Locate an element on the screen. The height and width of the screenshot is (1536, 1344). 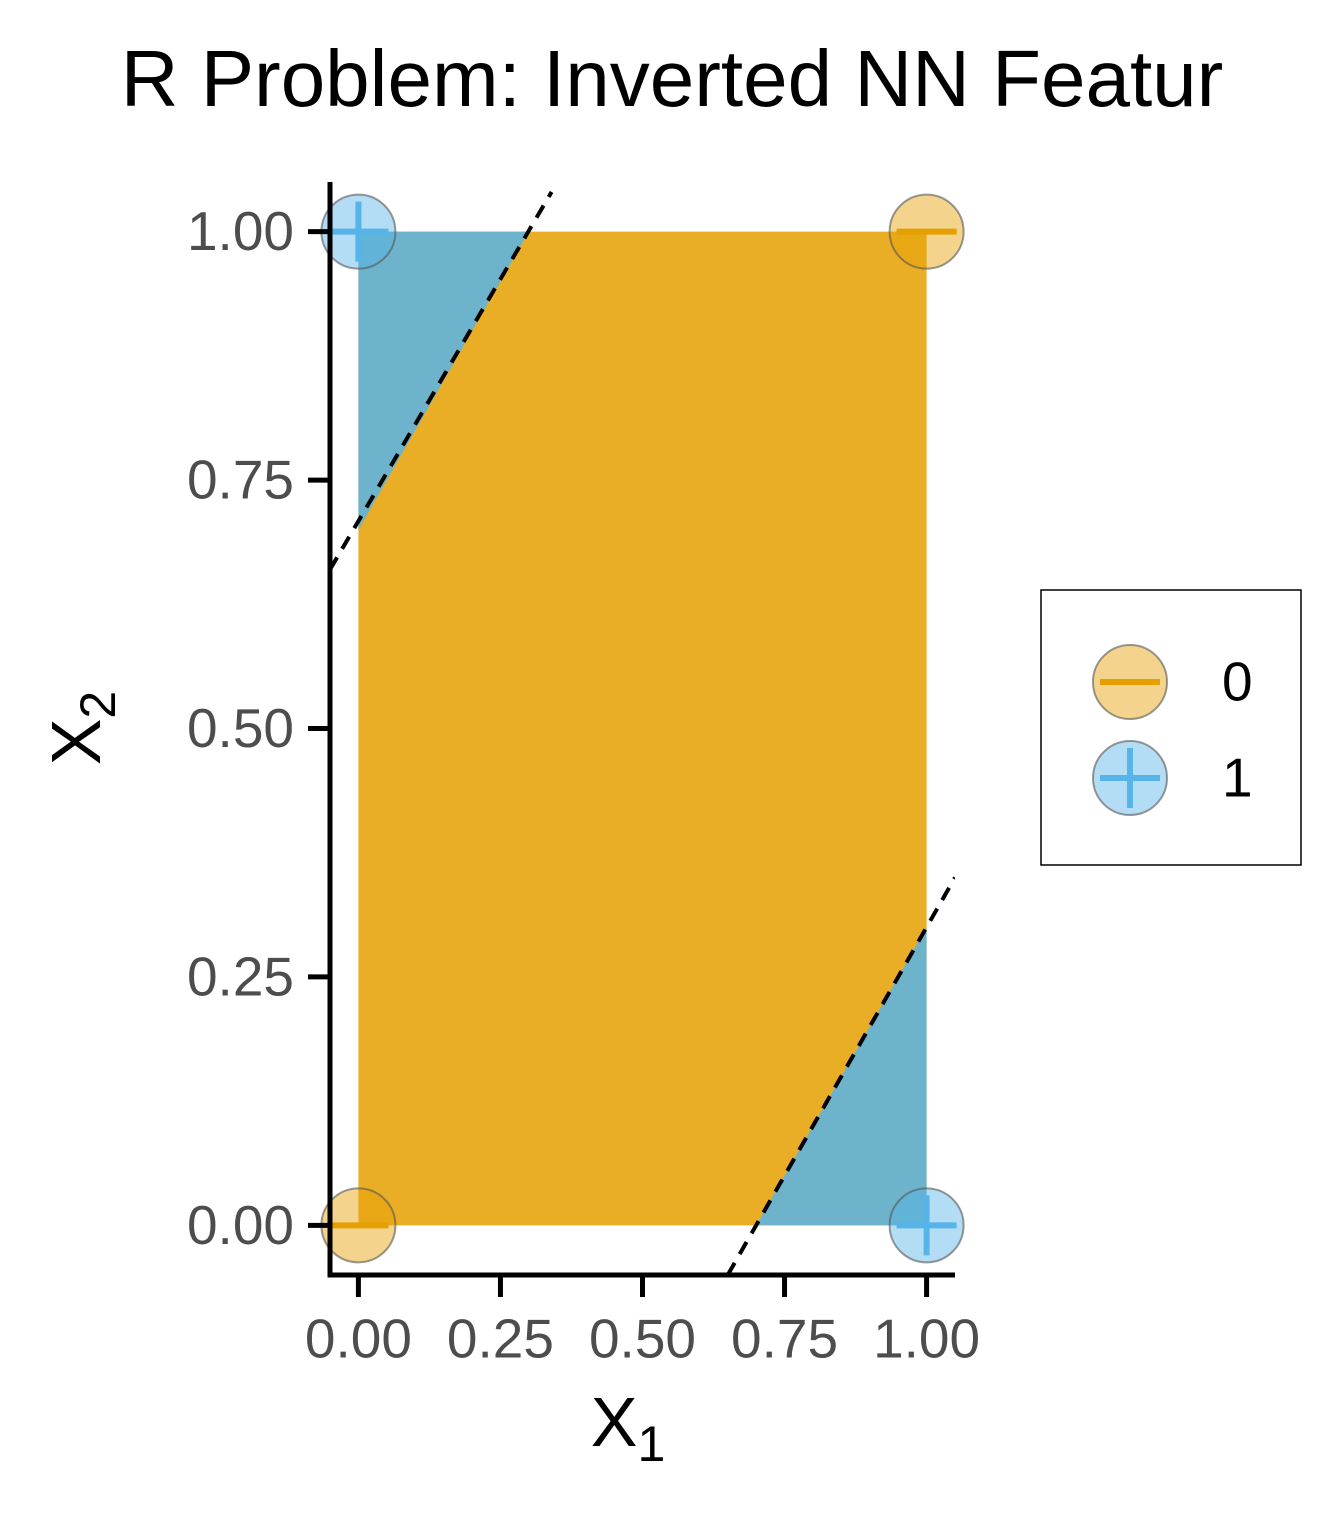
x-tick-label: 1.00 is located at coordinates (926, 1339).